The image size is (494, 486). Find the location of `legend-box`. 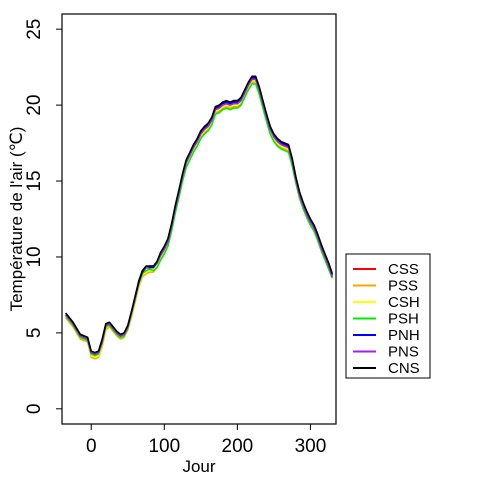

legend-box is located at coordinates (388, 316).